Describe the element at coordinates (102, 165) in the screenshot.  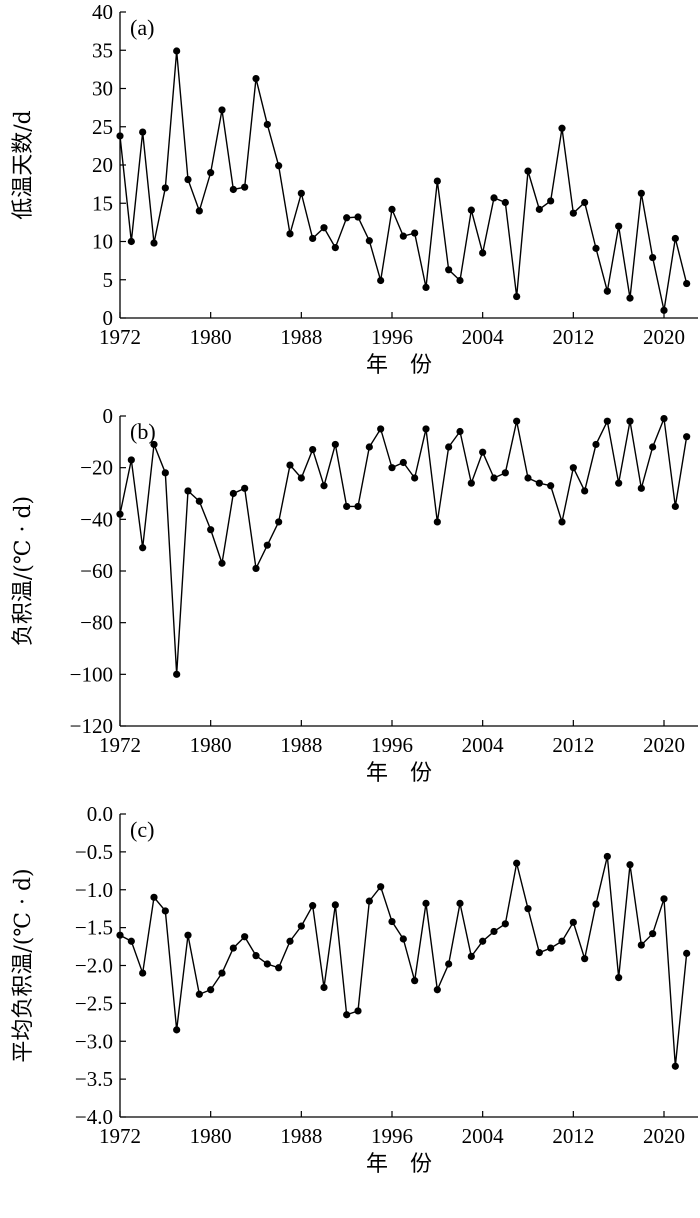
I see `y-tick-label: 20` at that location.